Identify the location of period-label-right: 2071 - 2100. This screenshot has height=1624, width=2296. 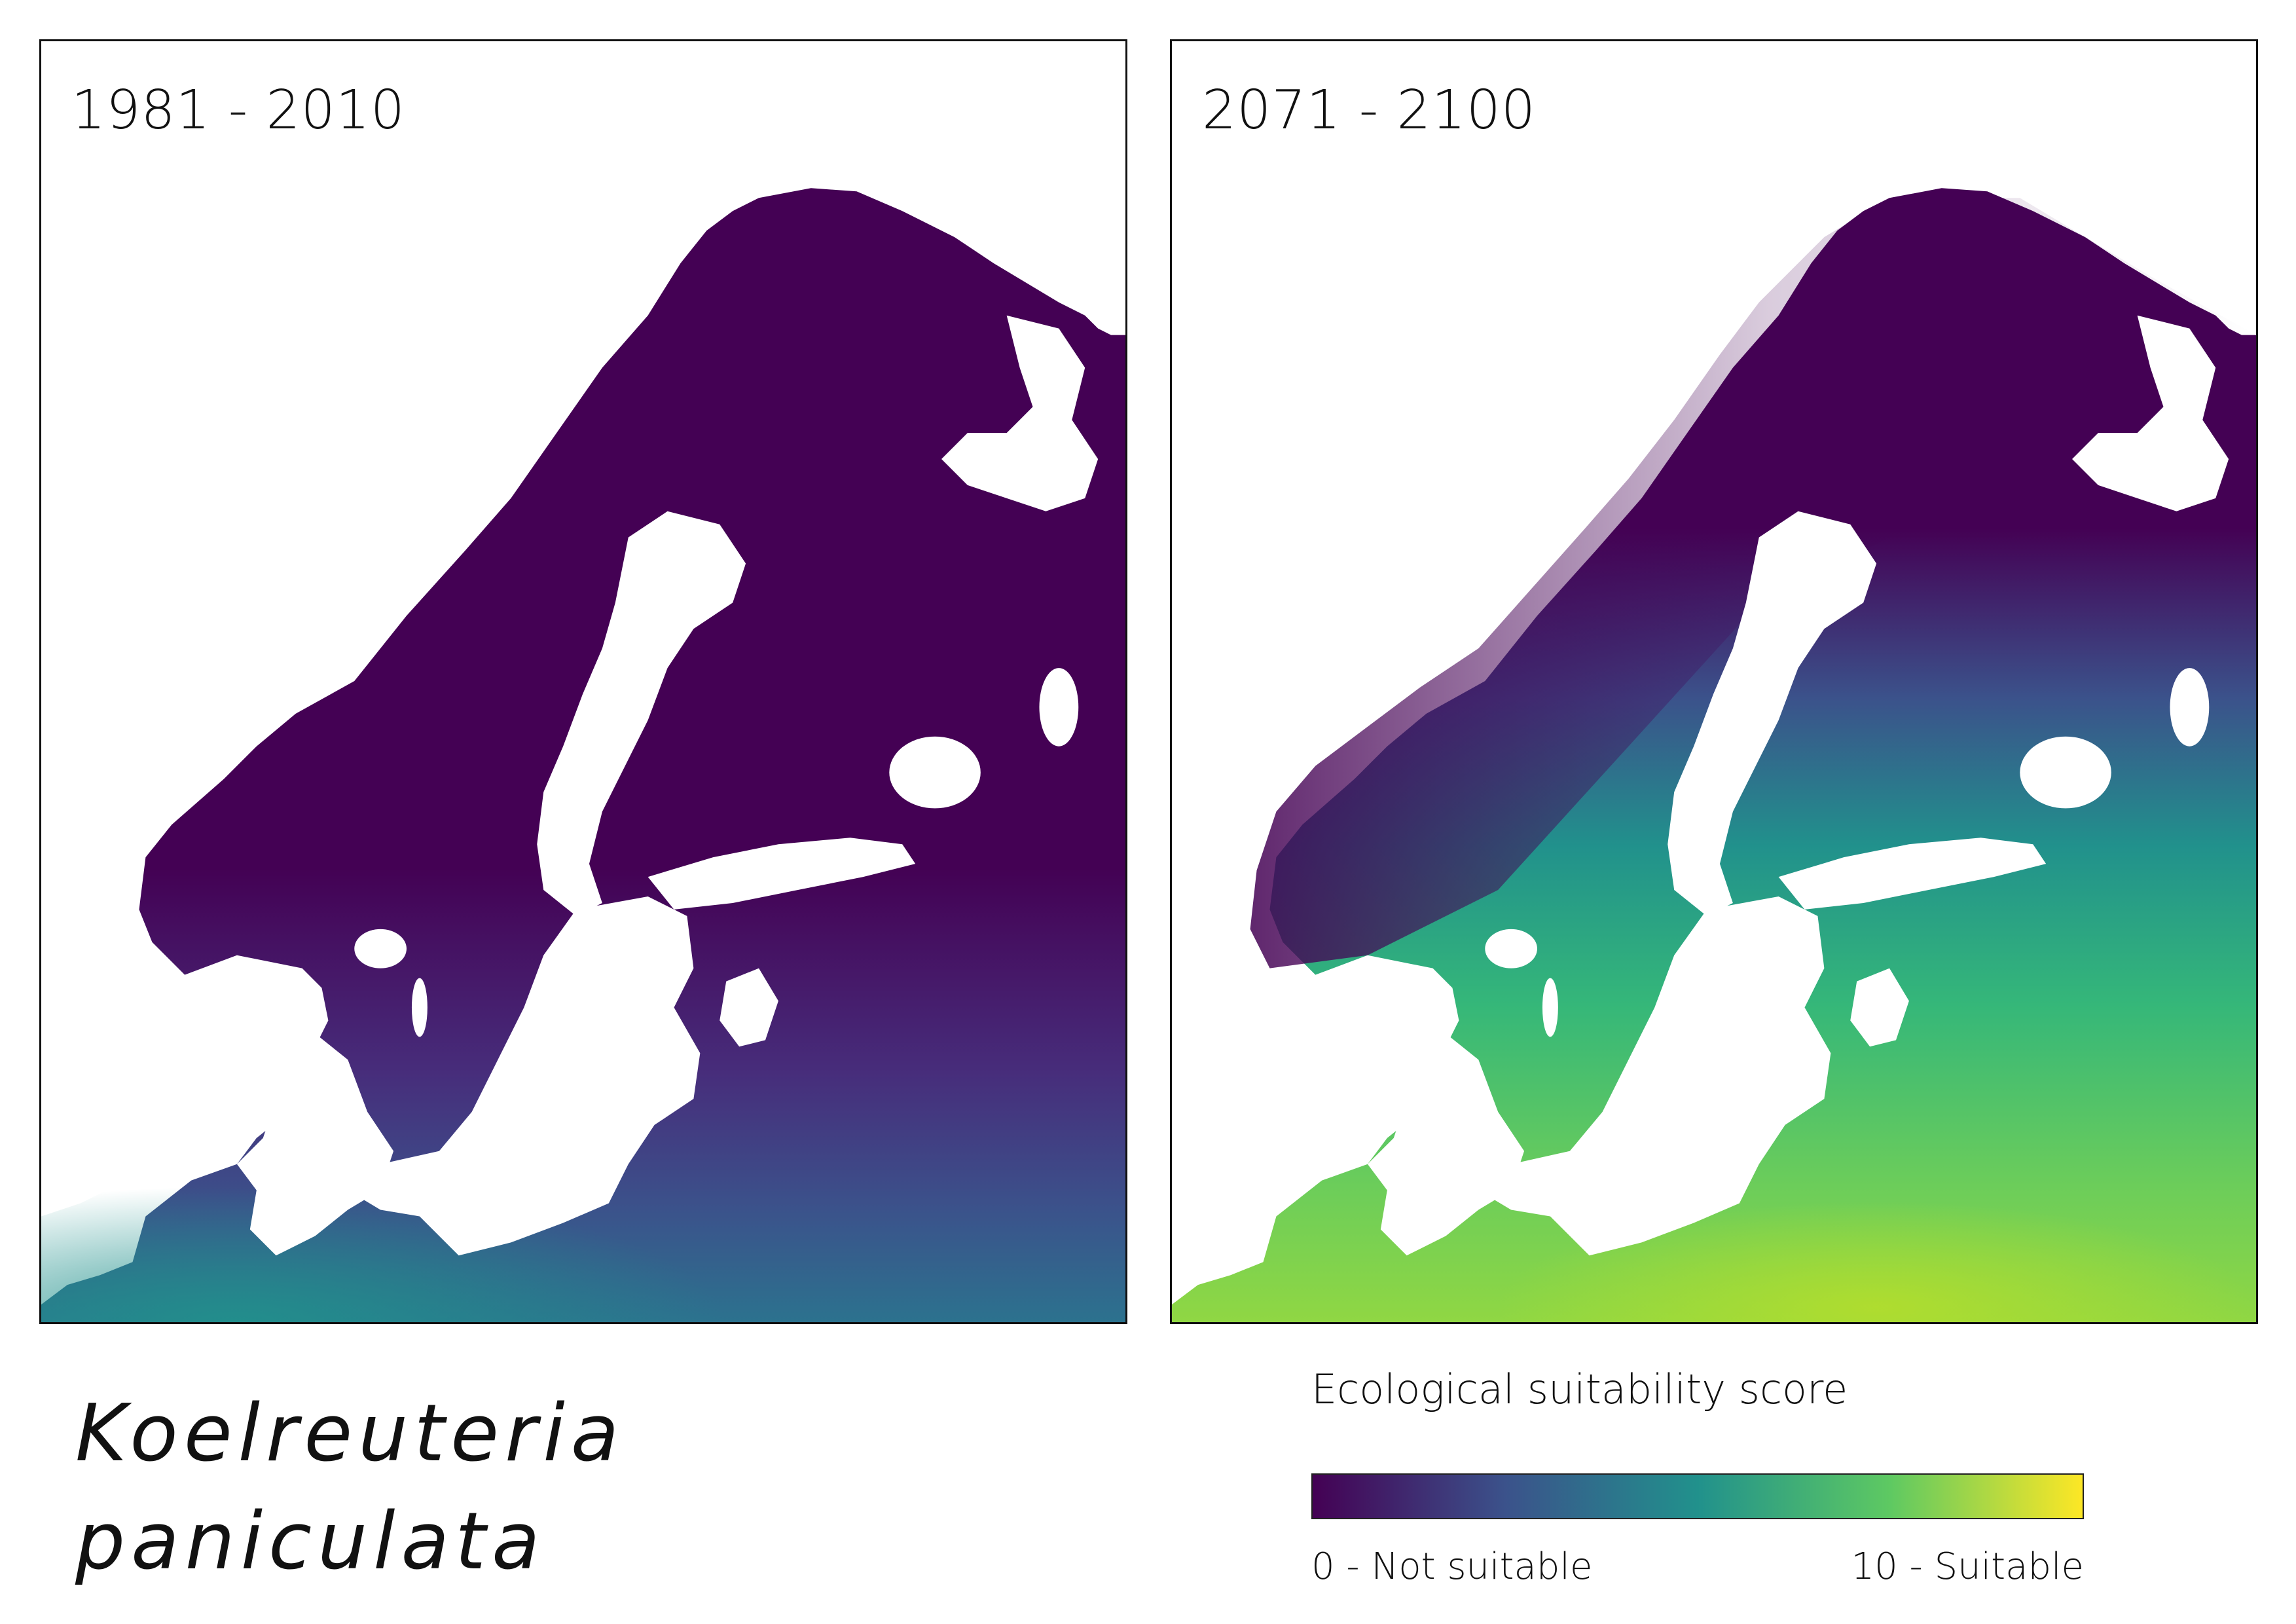
(1369, 110).